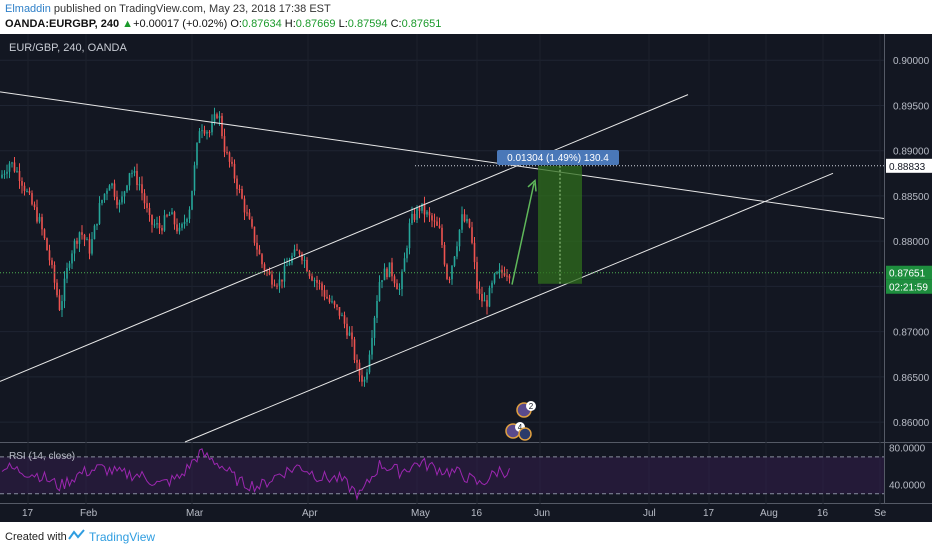 This screenshot has height=550, width=932. I want to click on projection-arrow-head, so click(532, 185).